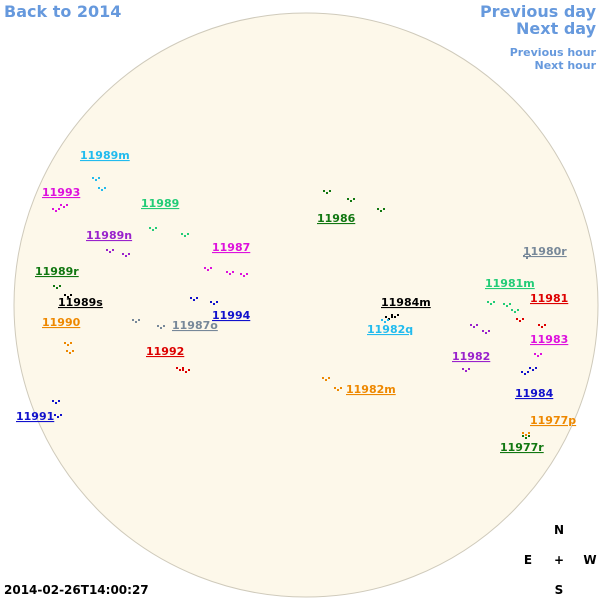 This screenshot has width=600, height=600. What do you see at coordinates (534, 393) in the screenshot?
I see `region-label: 11984` at bounding box center [534, 393].